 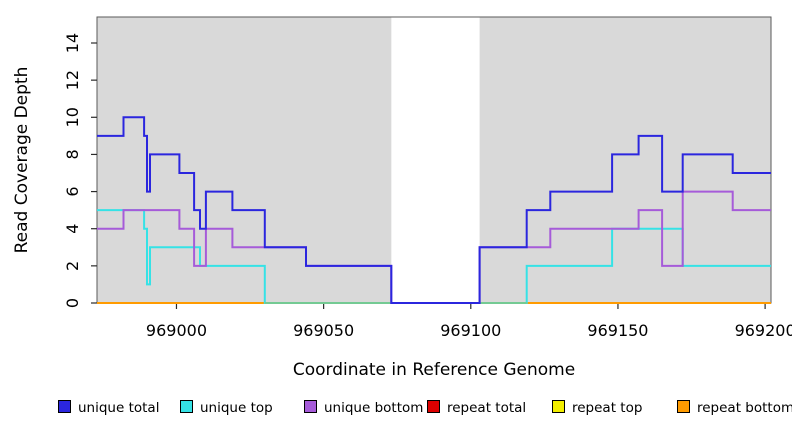 I want to click on legend-item-repeat-top: repeat top, so click(x=597, y=406).